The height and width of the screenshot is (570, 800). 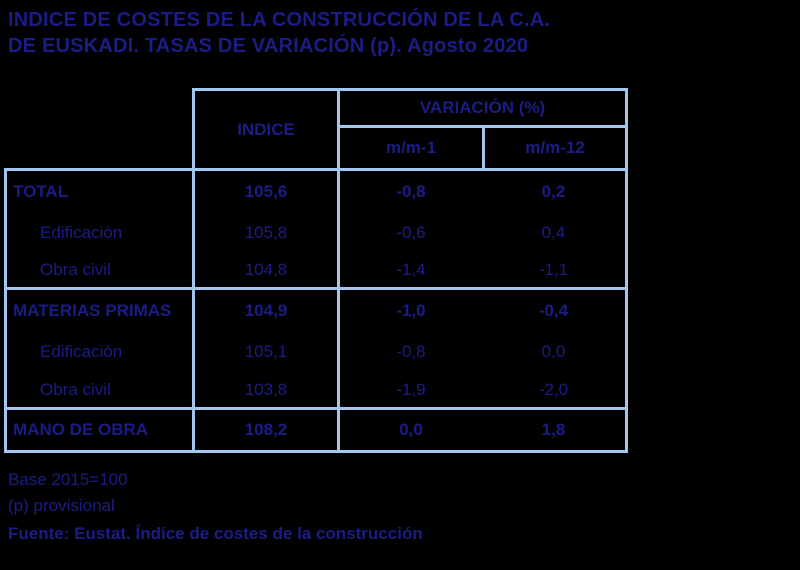 I want to click on mm12-value-total-edificacion: 0,4, so click(x=555, y=233).